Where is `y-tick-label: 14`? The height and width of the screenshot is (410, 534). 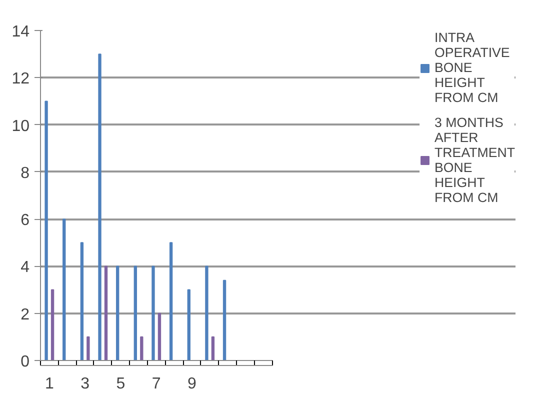
y-tick-label: 14 is located at coordinates (21, 32).